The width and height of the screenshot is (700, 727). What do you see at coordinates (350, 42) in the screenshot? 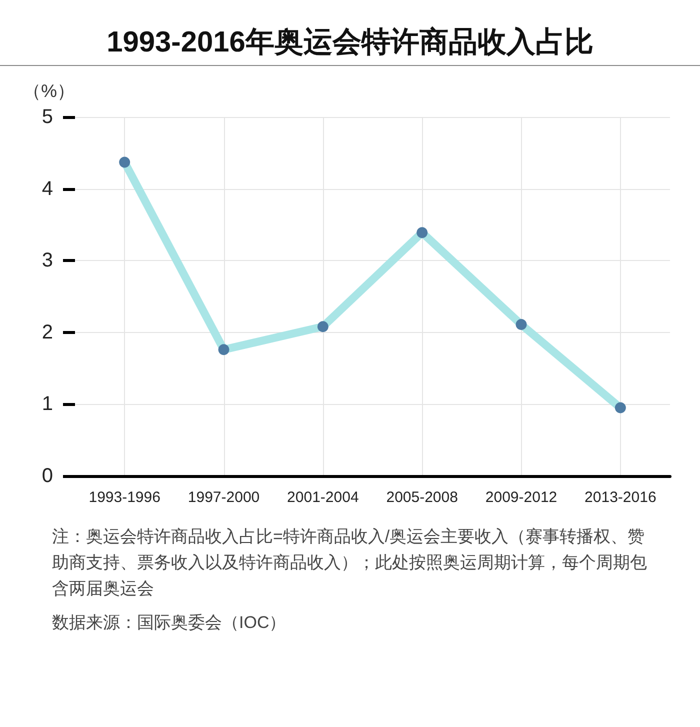
I see `chart-title: 1993-2016年奥运会特许商品收入占比` at bounding box center [350, 42].